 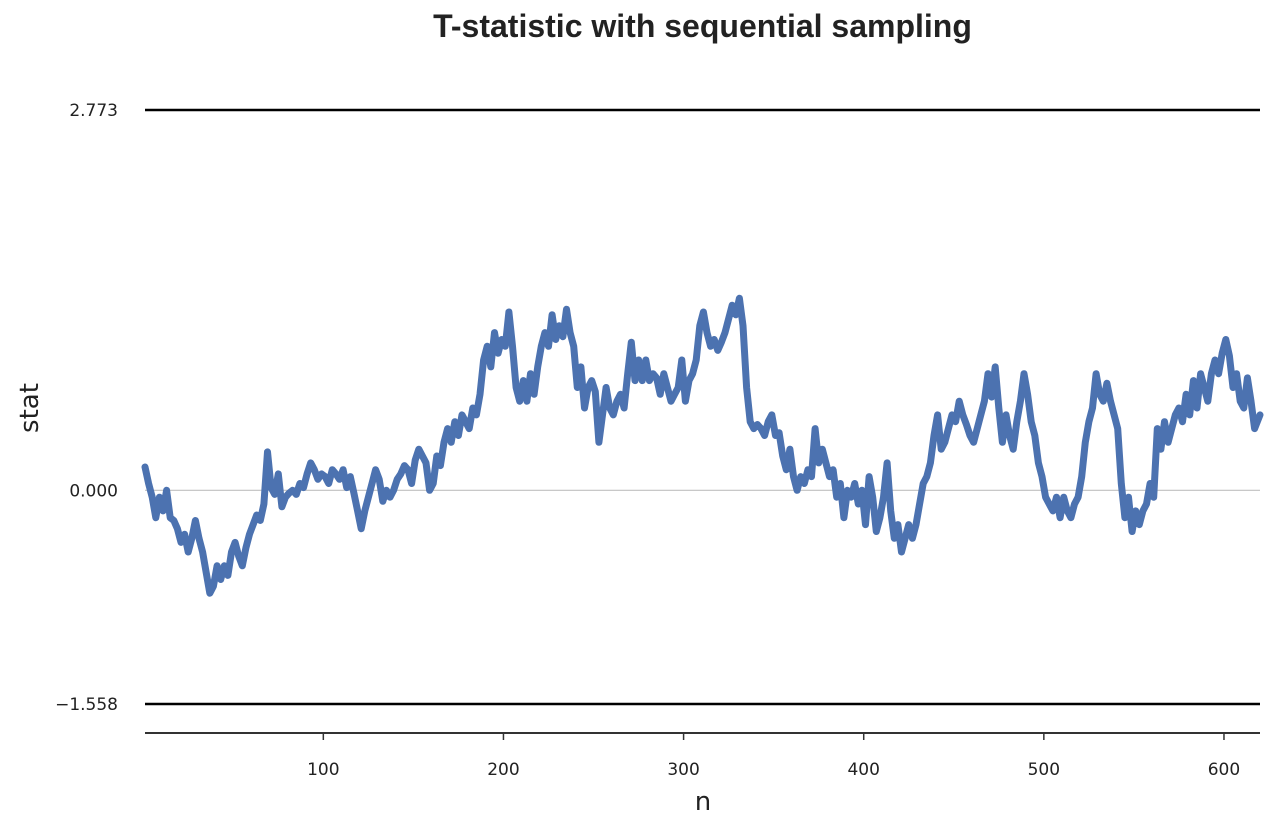 What do you see at coordinates (773, 756) in the screenshot?
I see `x-ticks: 100 200 300 400 500 600` at bounding box center [773, 756].